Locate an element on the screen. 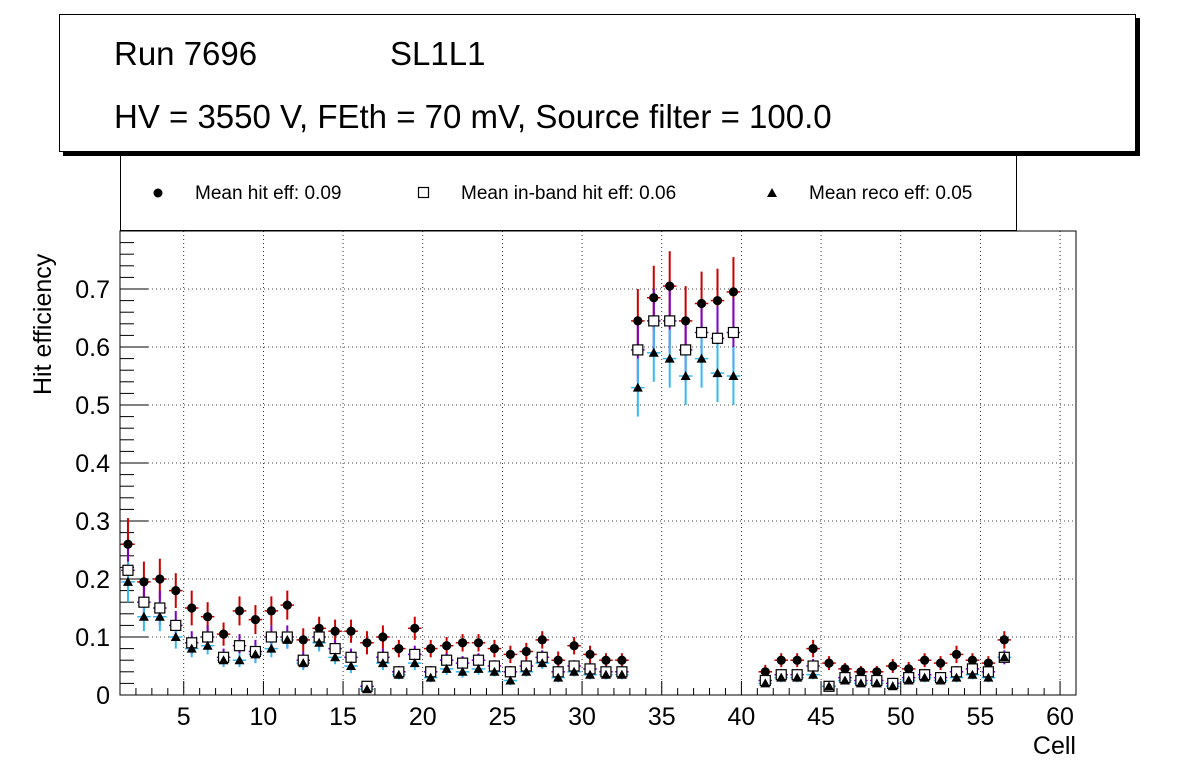  y-tick-label: 0.3 is located at coordinates (92, 522).